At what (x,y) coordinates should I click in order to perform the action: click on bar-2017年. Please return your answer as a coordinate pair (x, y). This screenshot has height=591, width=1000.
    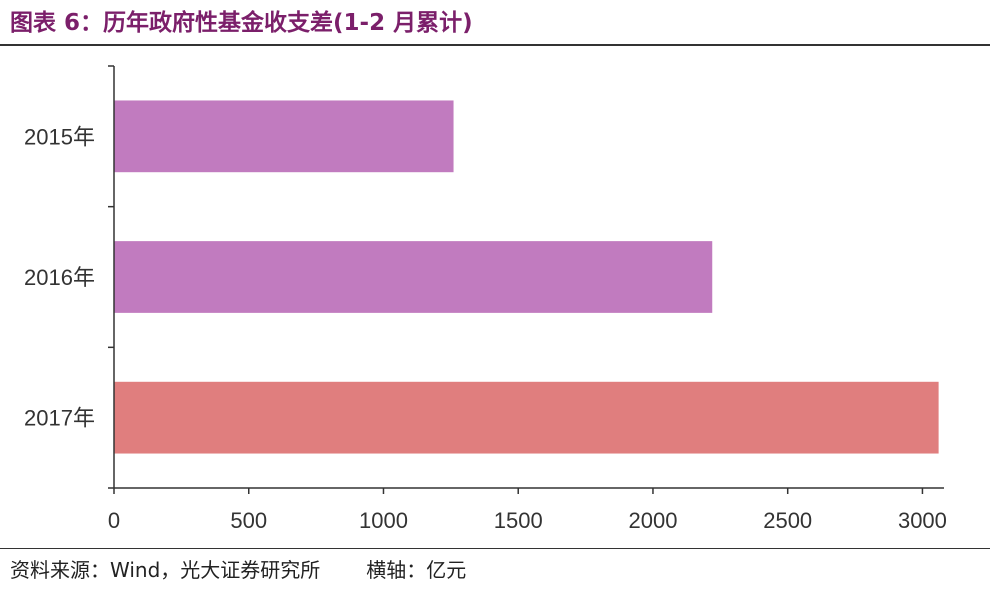
    Looking at the image, I should click on (526, 417).